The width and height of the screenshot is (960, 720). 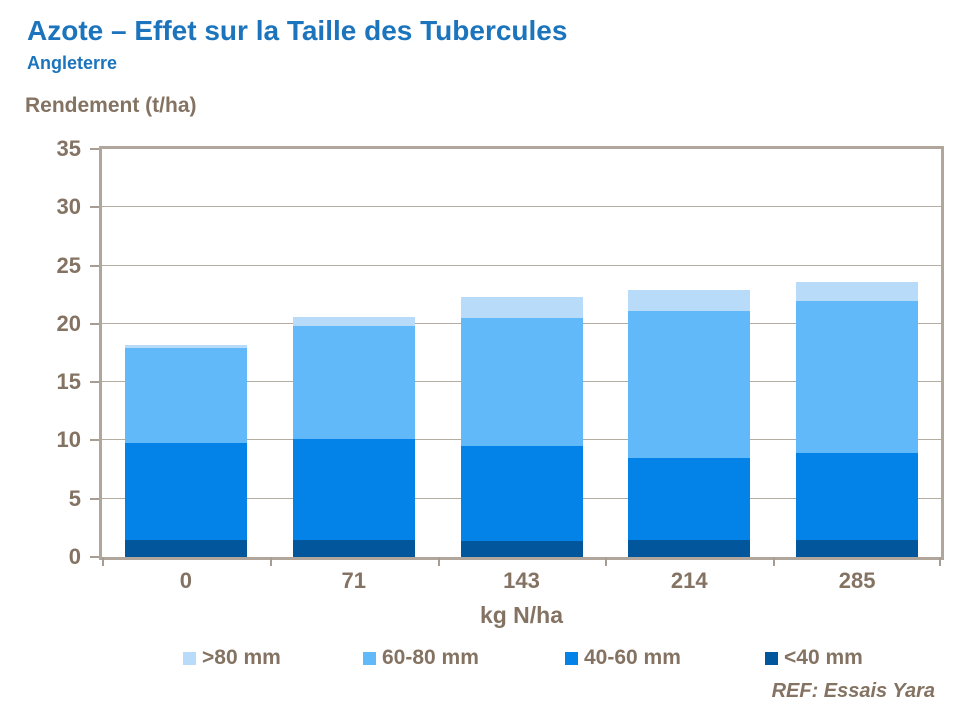 What do you see at coordinates (857, 580) in the screenshot?
I see `x-axis-tick-label: 285` at bounding box center [857, 580].